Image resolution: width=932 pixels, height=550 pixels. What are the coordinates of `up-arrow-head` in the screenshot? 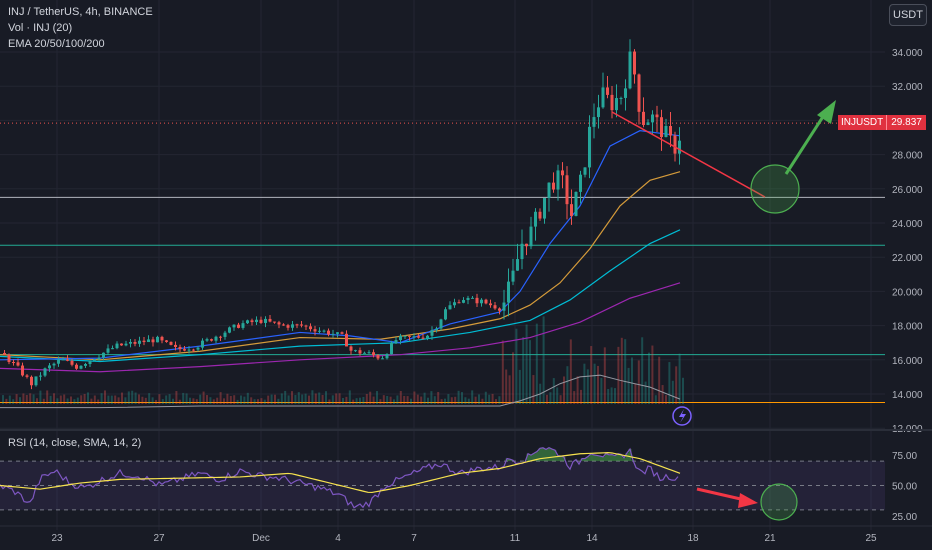 It's located at (826, 112).